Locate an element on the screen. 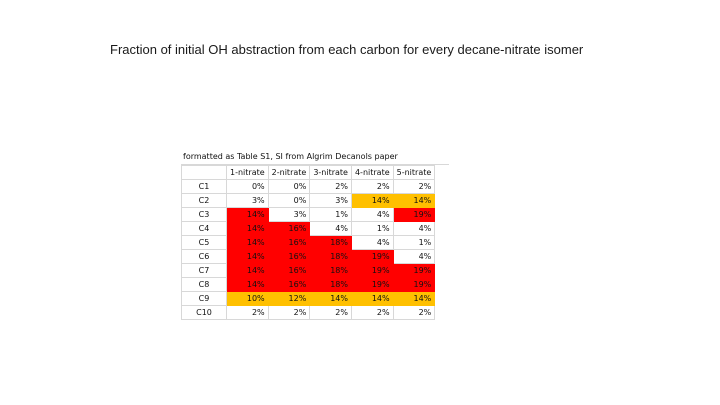 The image size is (720, 405). table-row: C4 14% 16% 4% 1% 4% is located at coordinates (308, 228).